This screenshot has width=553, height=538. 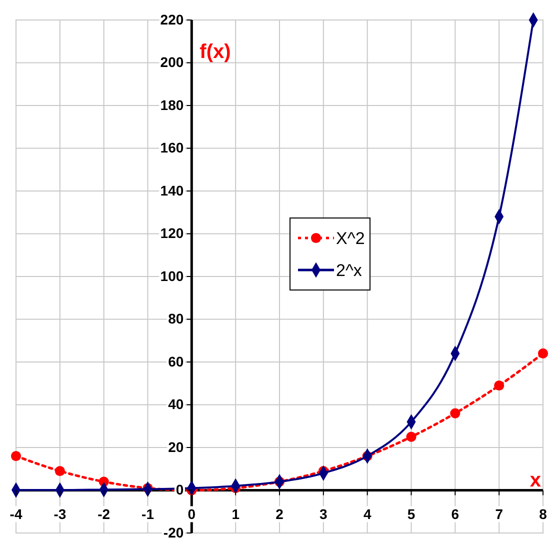 What do you see at coordinates (173, 531) in the screenshot?
I see `y-tick-label: -20` at bounding box center [173, 531].